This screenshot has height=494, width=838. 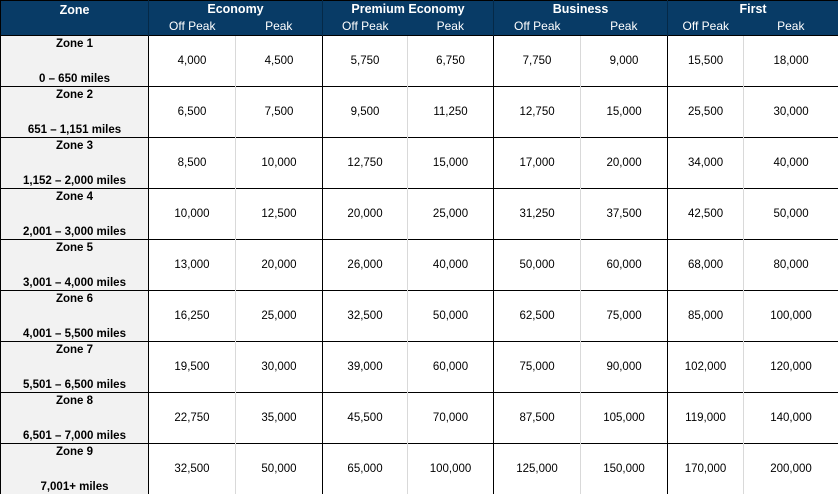 I want to click on zone-name: Zone 2, so click(x=74, y=95).